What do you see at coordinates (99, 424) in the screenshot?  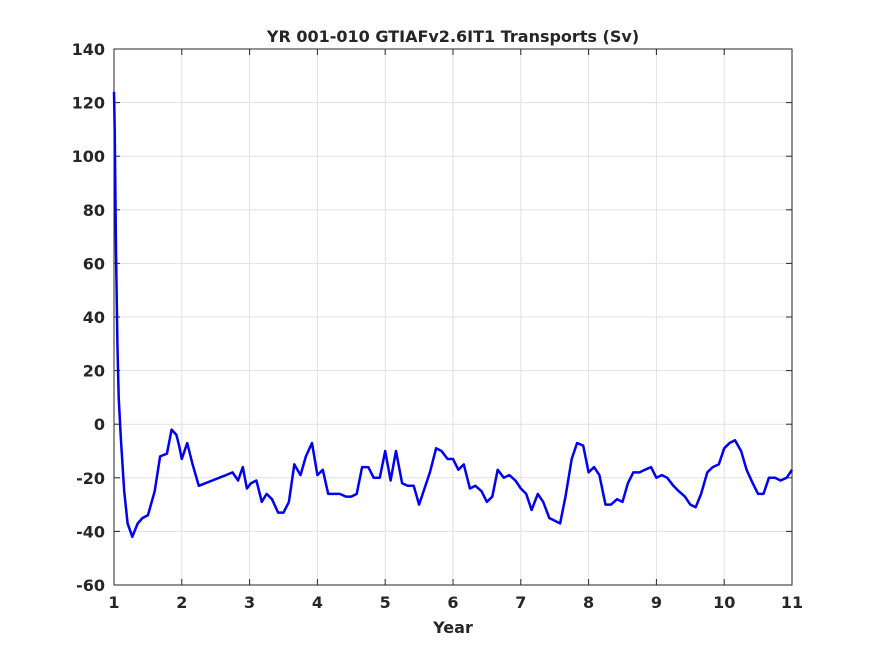 I see `y-tick-label: 0` at bounding box center [99, 424].